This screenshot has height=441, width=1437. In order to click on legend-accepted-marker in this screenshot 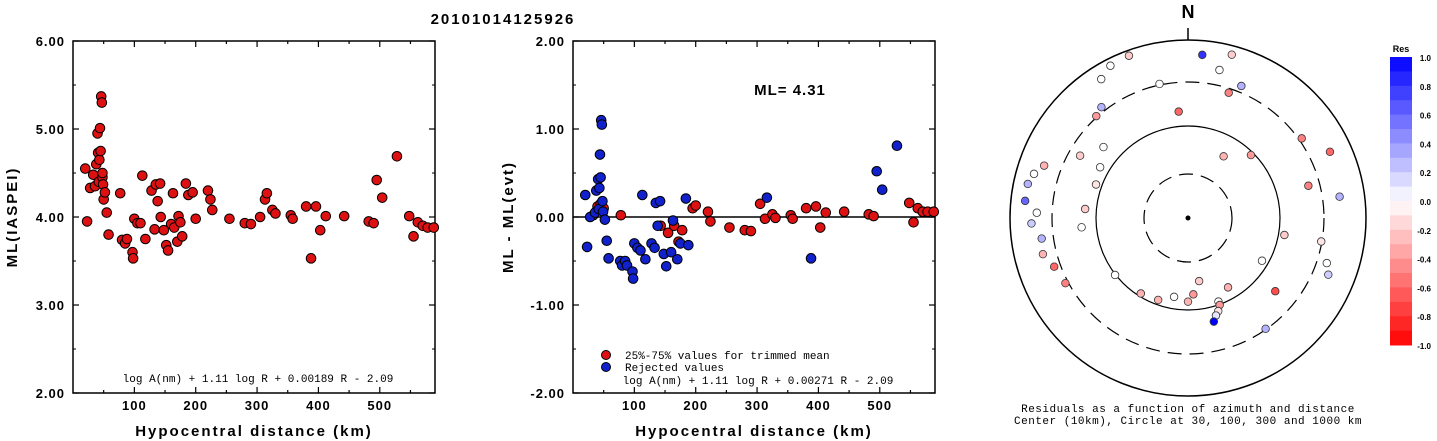, I will do `click(606, 355)`.